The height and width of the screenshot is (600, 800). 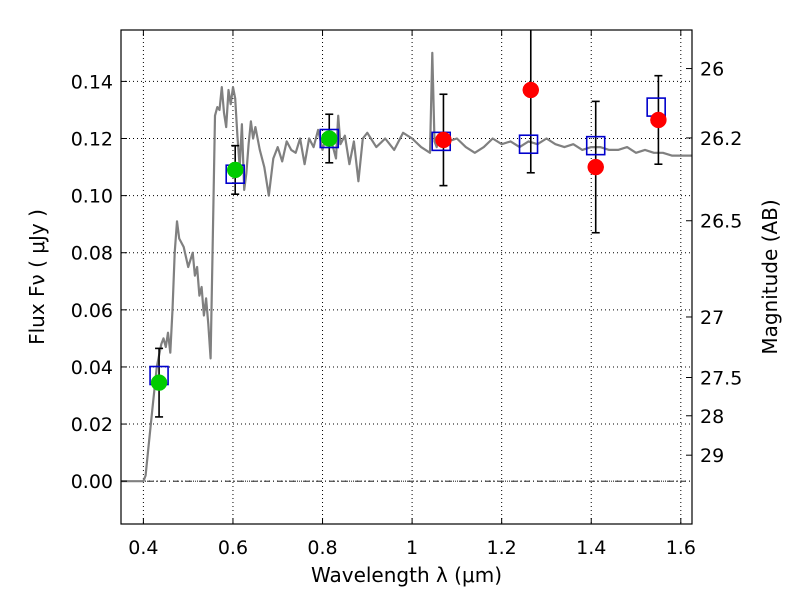 What do you see at coordinates (406, 575) in the screenshot?
I see `x-axis-label: Wavelength λ (μm)` at bounding box center [406, 575].